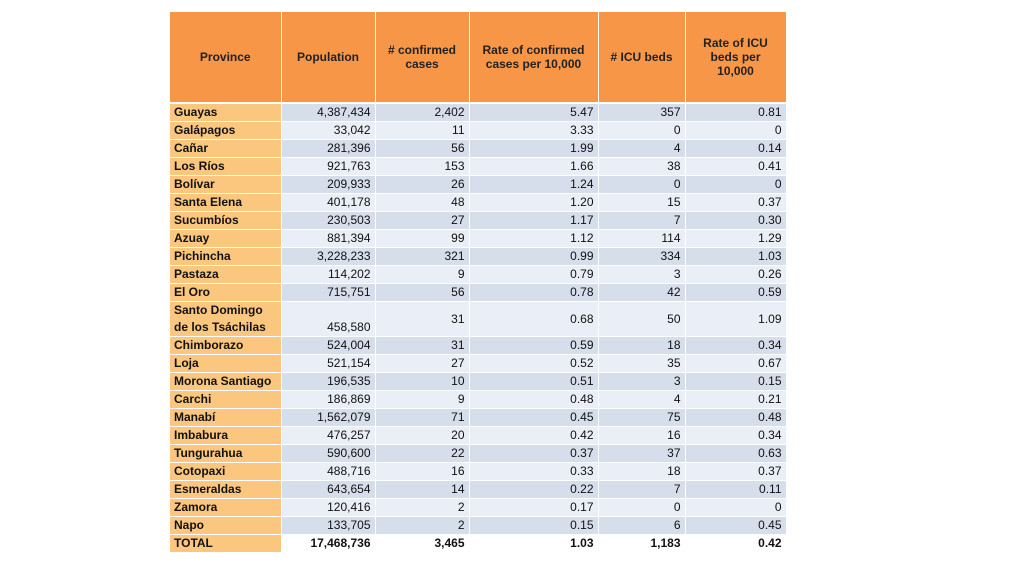 This screenshot has width=1024, height=576. Describe the element at coordinates (226, 130) in the screenshot. I see `province-cell: Galápagos` at that location.